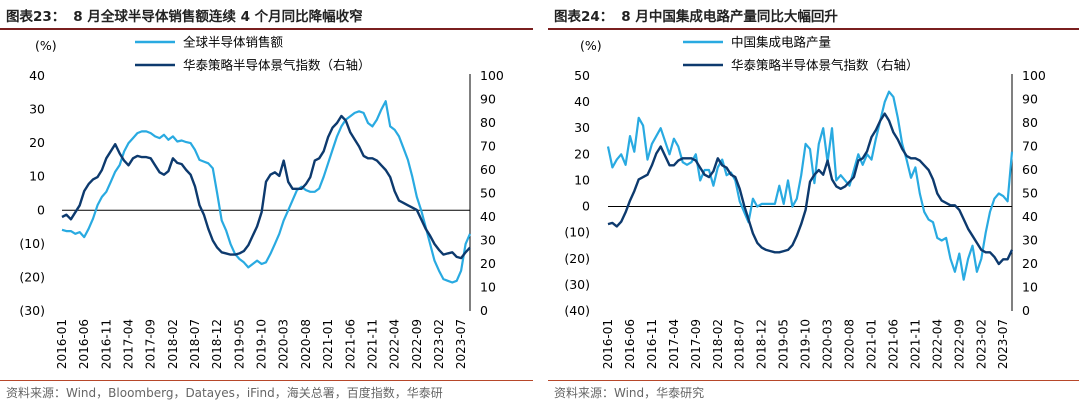 The height and width of the screenshot is (412, 1079). Describe the element at coordinates (582, 75) in the screenshot. I see `left-axis-tick-label: 50` at that location.